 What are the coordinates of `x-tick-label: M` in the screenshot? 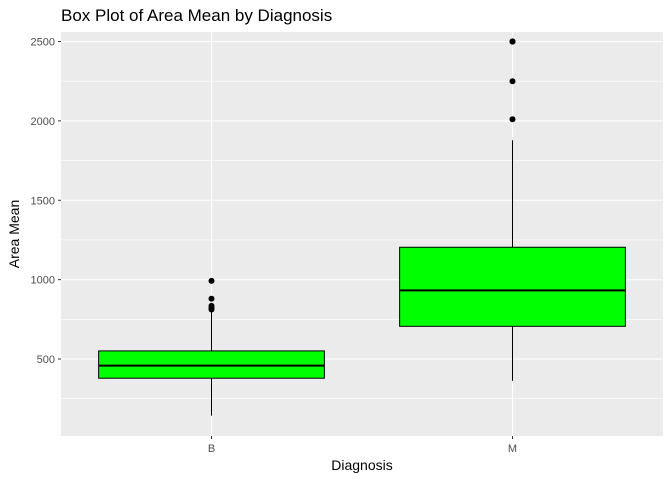 It's located at (512, 449).